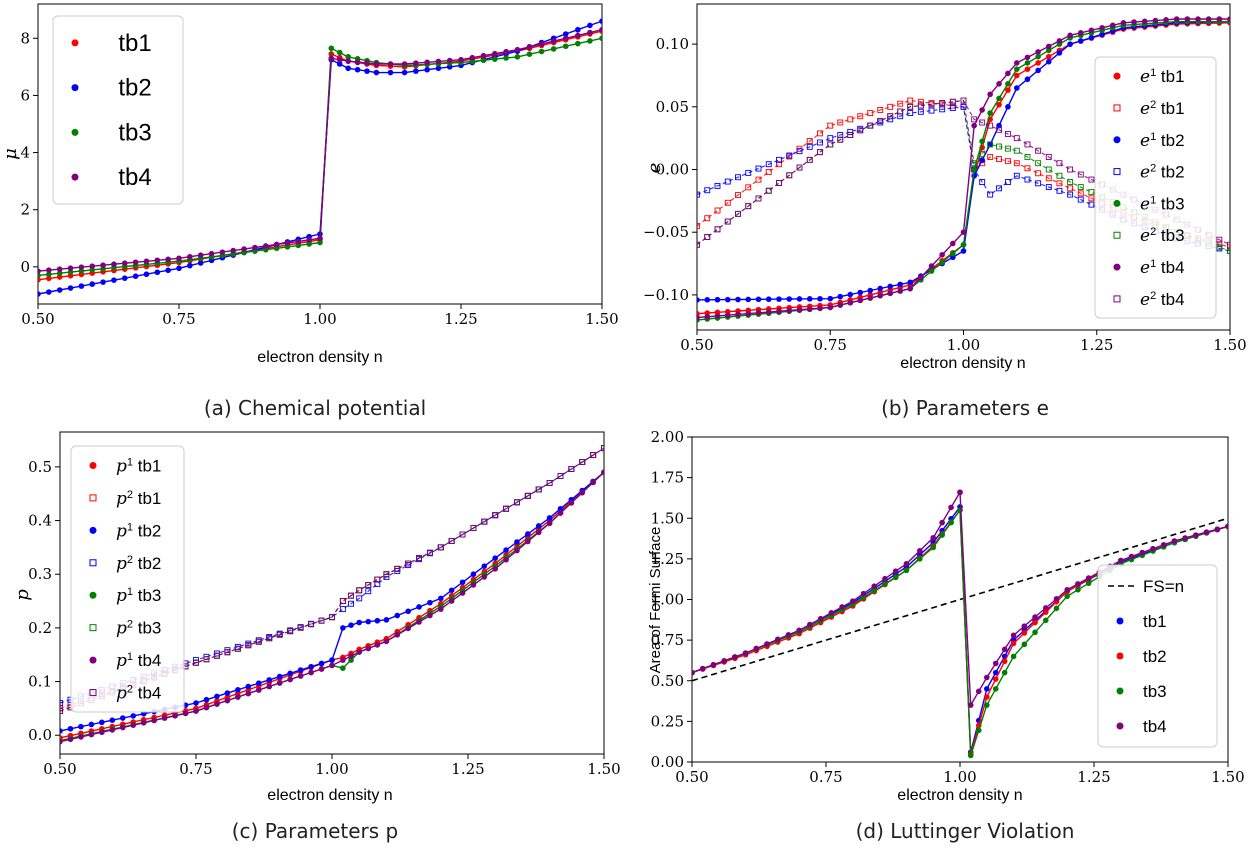 The height and width of the screenshot is (855, 1259). I want to click on x-axis-label: electron density n, so click(319, 357).